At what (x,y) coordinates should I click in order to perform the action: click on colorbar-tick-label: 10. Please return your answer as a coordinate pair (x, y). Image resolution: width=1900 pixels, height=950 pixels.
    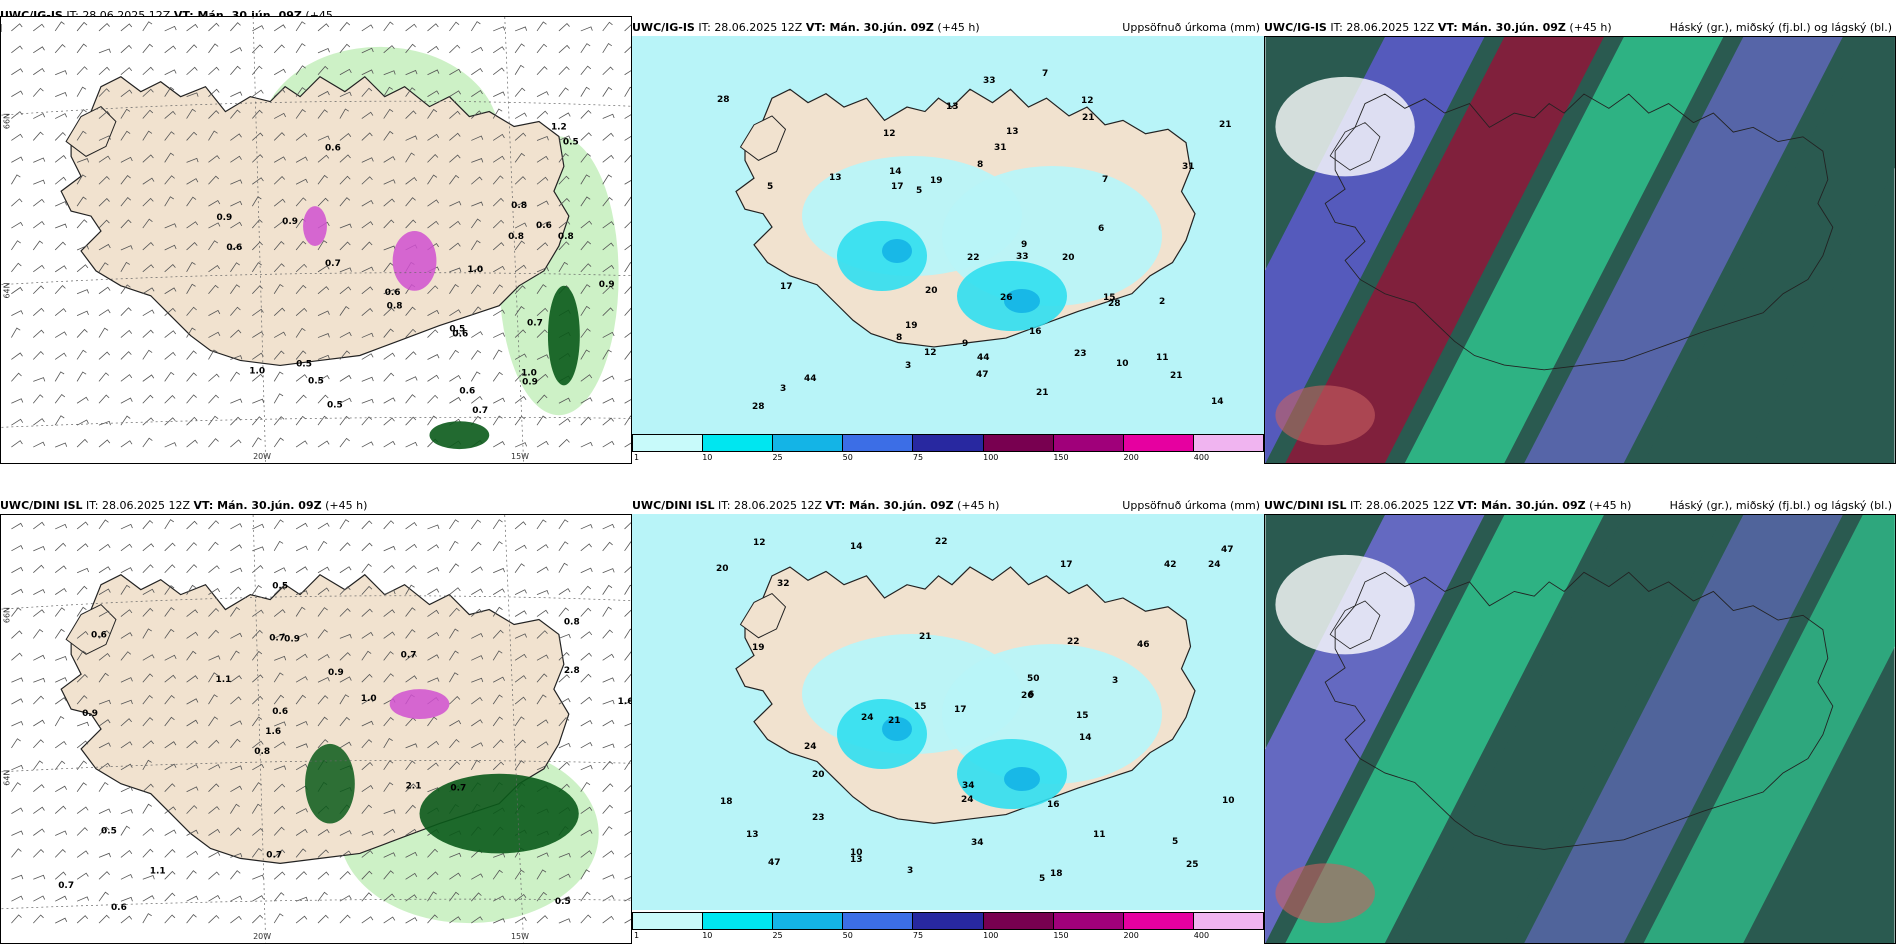
    Looking at the image, I should click on (707, 457).